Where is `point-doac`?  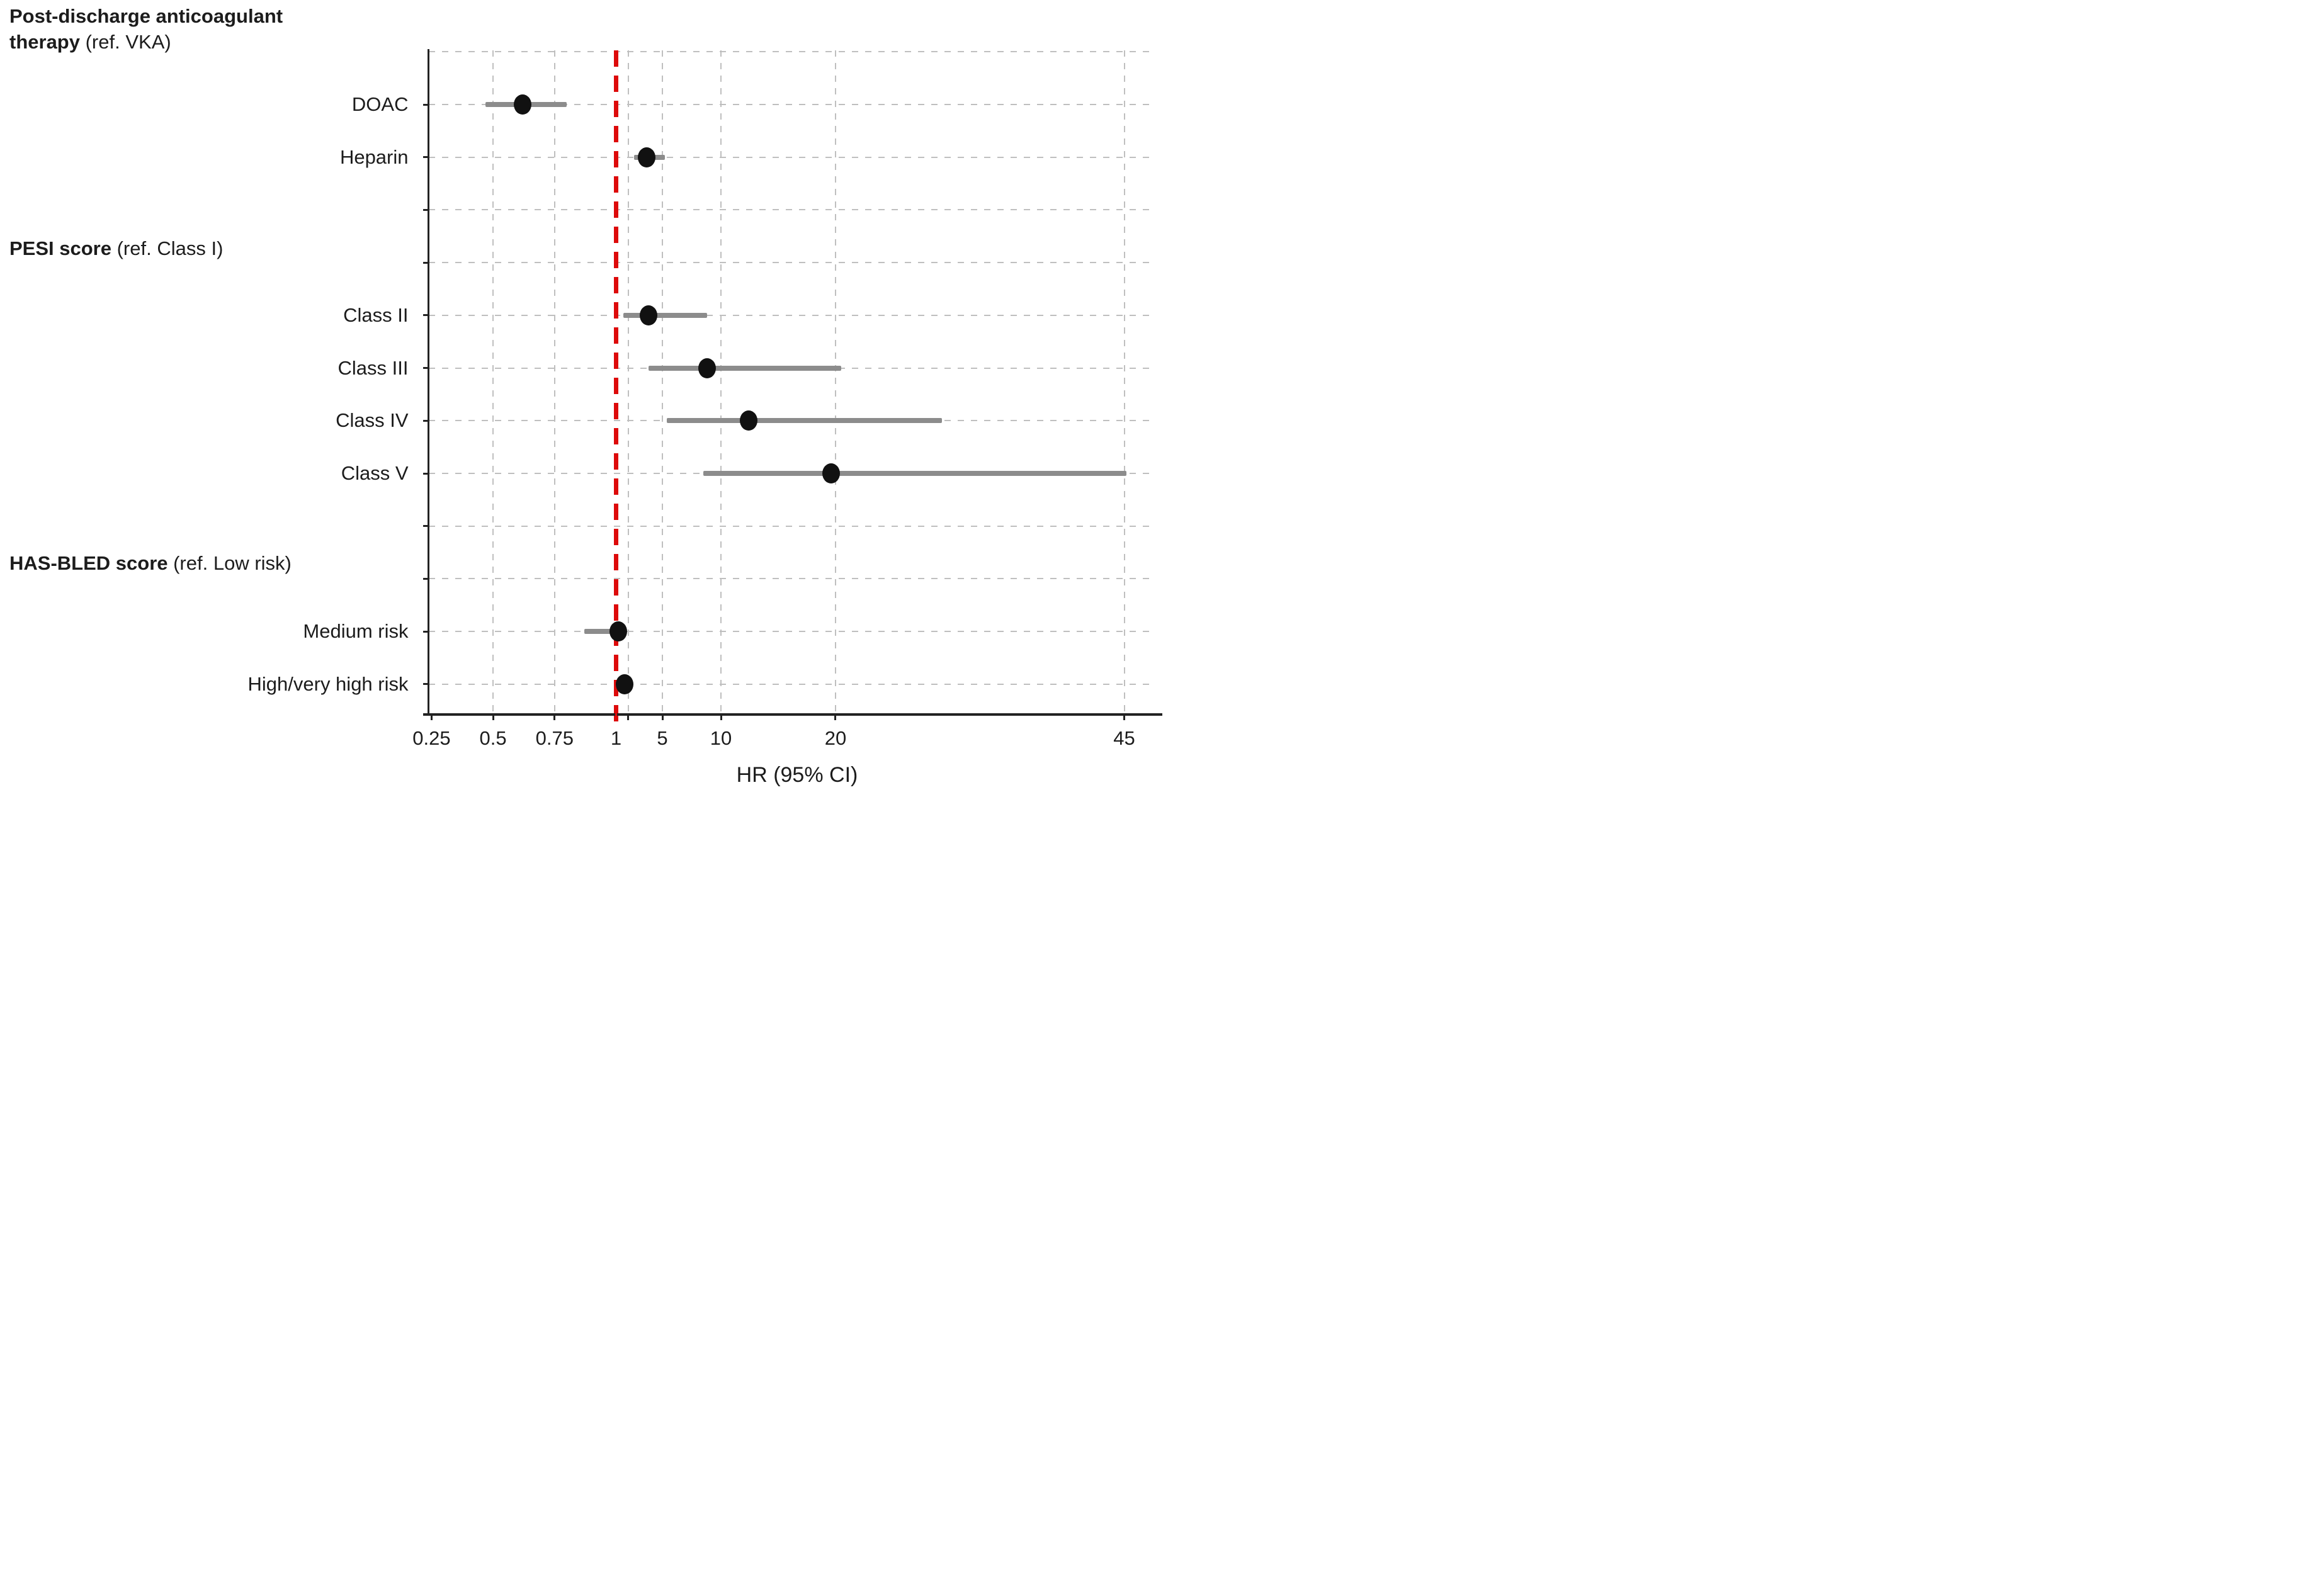 point-doac is located at coordinates (522, 104).